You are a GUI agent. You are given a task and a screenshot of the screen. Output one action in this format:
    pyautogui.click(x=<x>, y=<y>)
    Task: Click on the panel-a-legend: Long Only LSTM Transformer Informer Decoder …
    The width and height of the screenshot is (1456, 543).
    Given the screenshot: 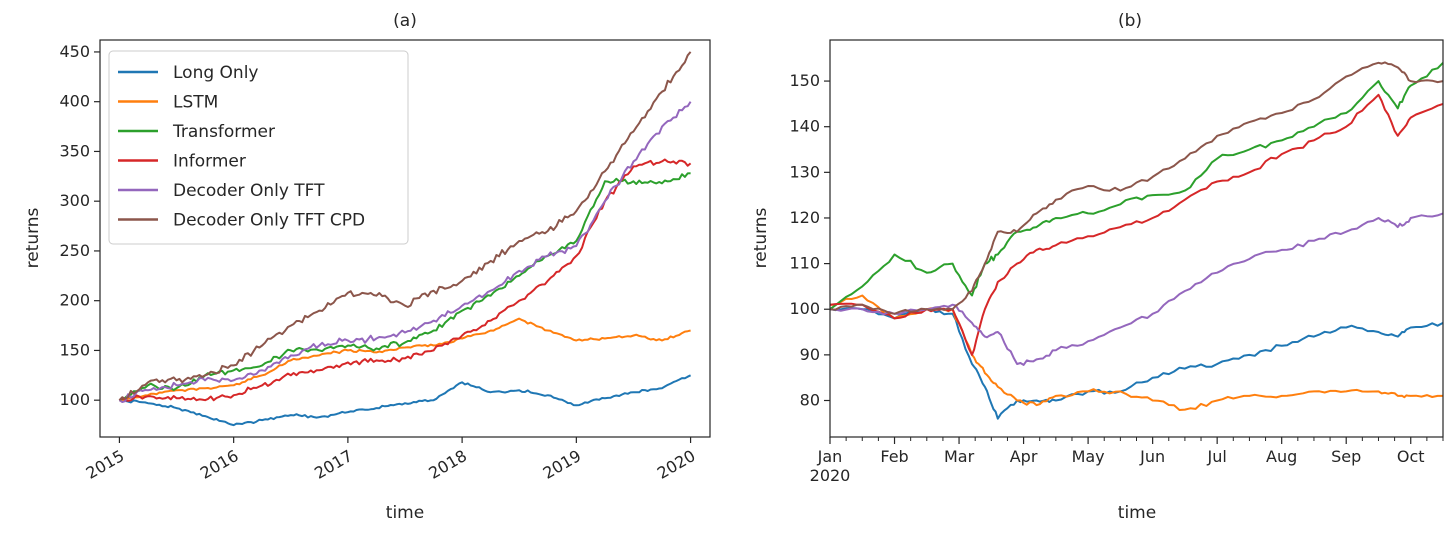 What is the action you would take?
    pyautogui.click(x=258, y=147)
    